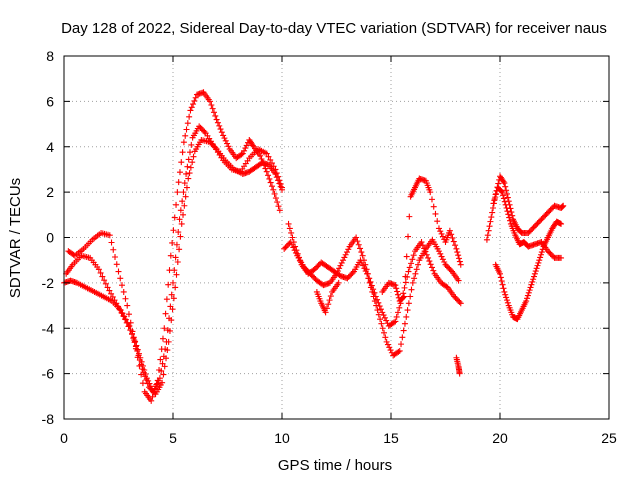 This screenshot has width=640, height=480. I want to click on y-tick-label: 8, so click(50, 56).